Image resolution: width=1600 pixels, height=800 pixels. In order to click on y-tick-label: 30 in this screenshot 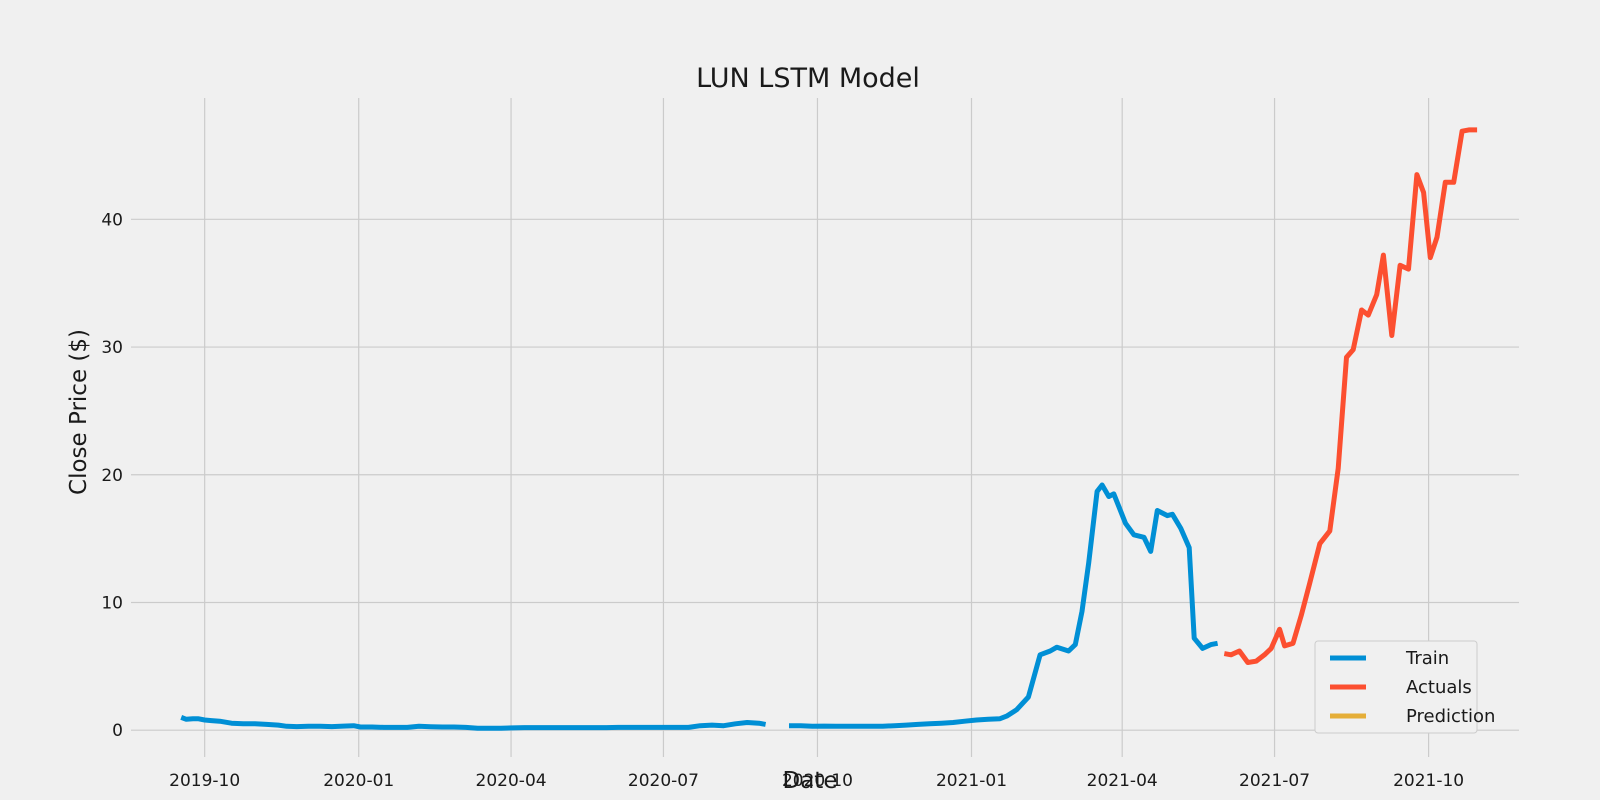, I will do `click(112, 348)`.